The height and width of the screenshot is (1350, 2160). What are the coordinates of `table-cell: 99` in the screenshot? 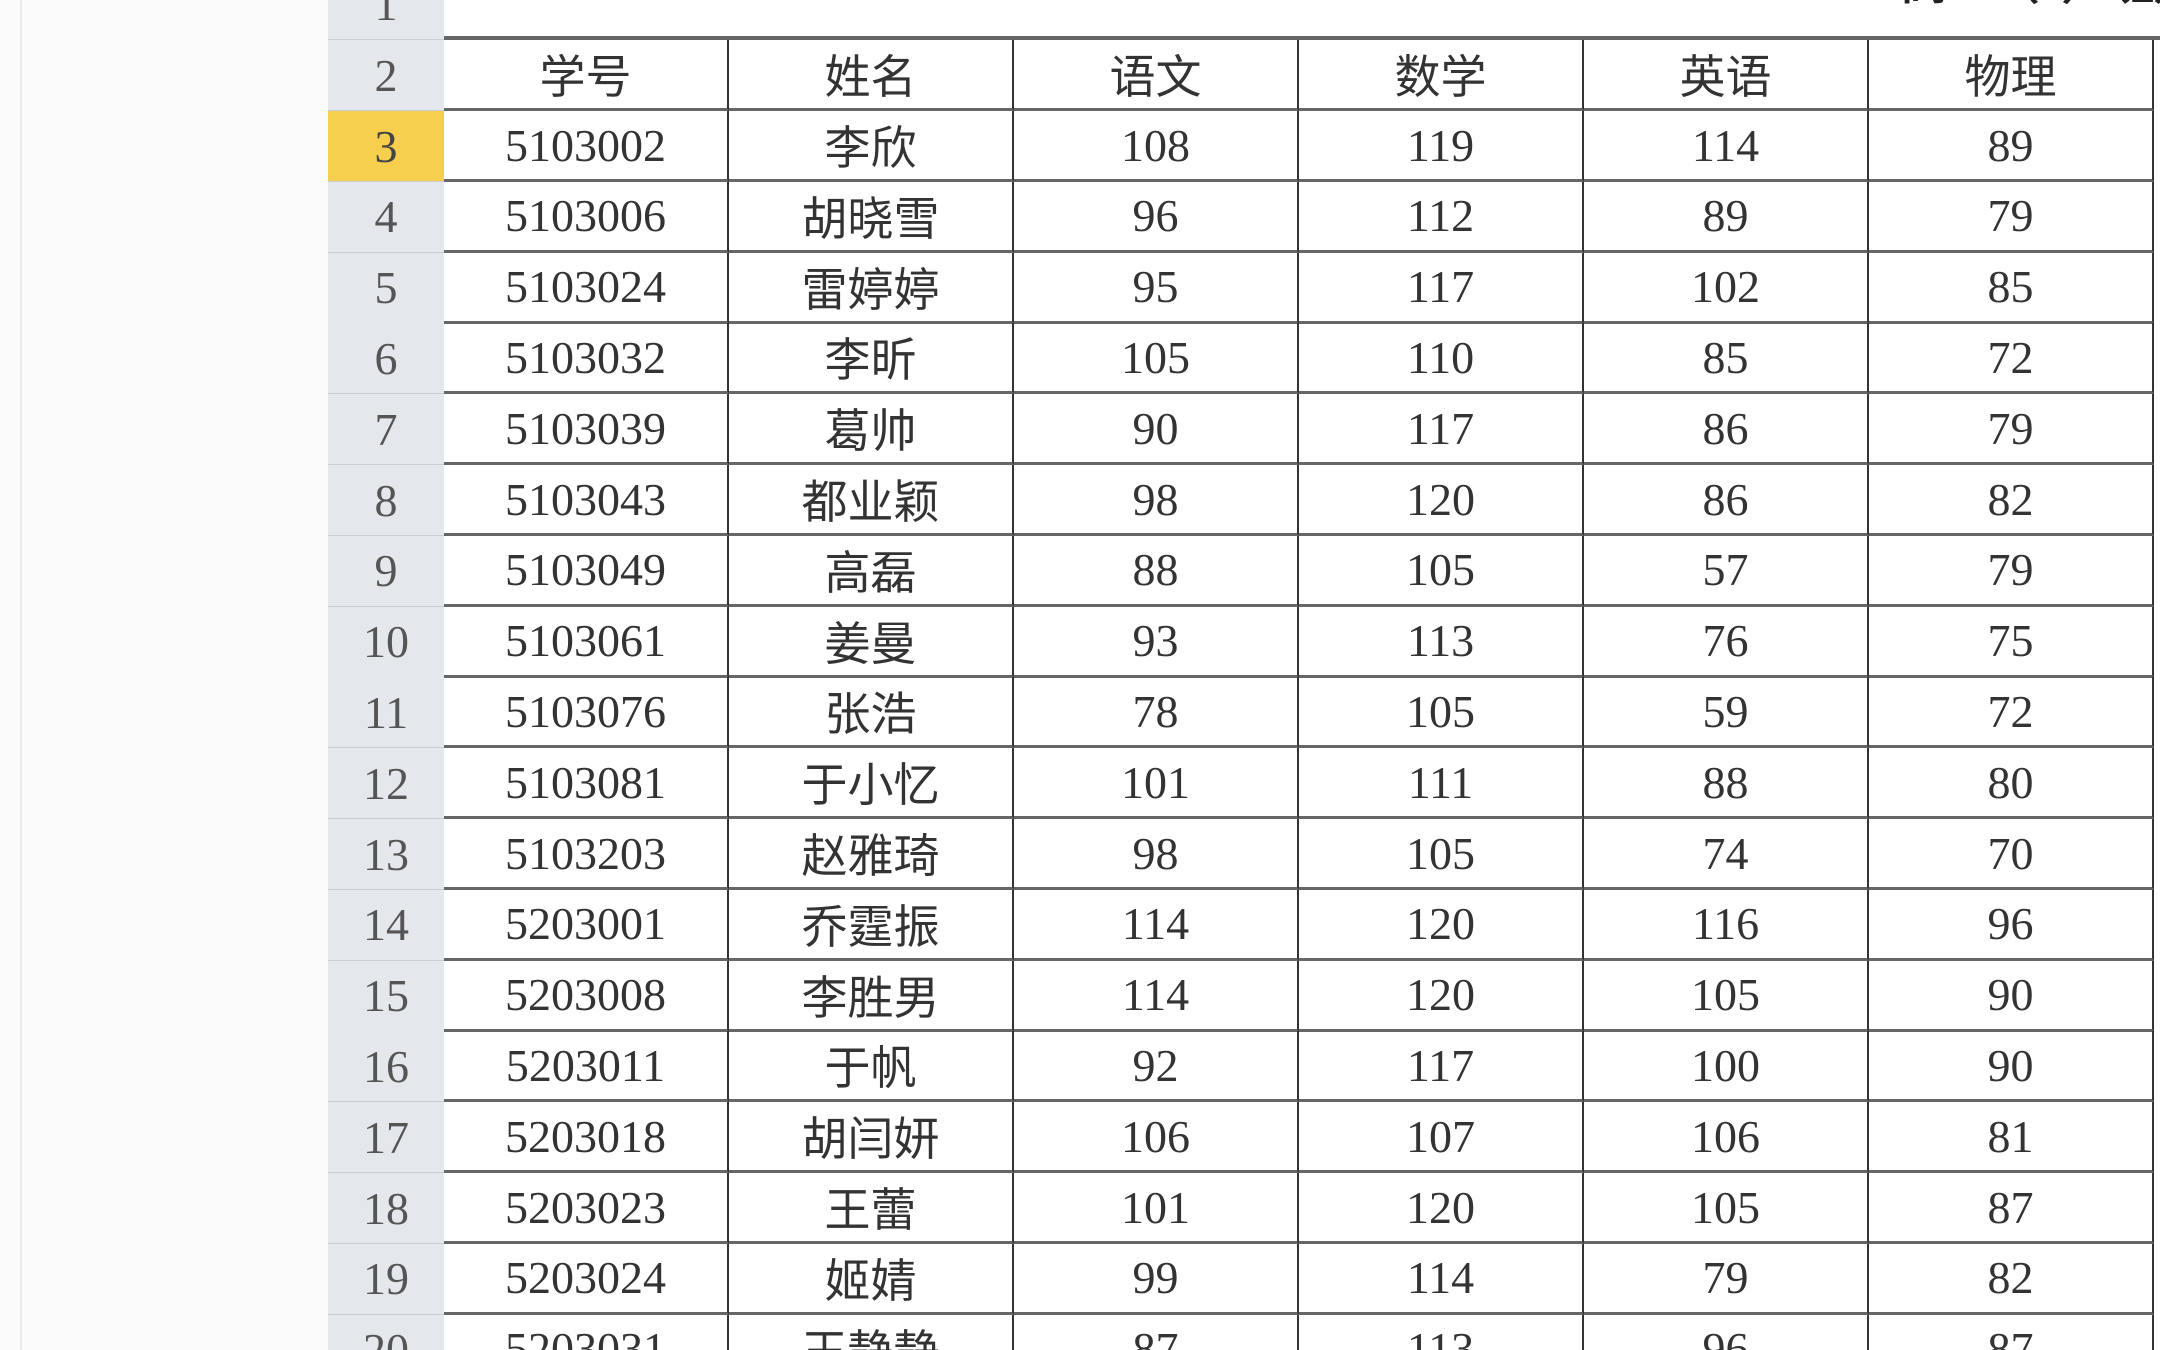 It's located at (1156, 1279).